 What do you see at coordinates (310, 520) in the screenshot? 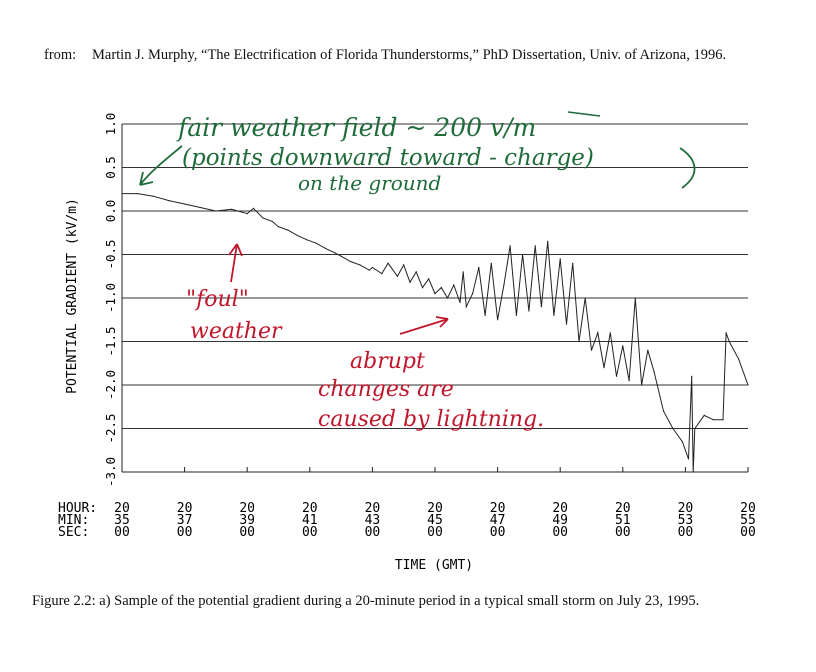
I see `x-tick-min: 41` at bounding box center [310, 520].